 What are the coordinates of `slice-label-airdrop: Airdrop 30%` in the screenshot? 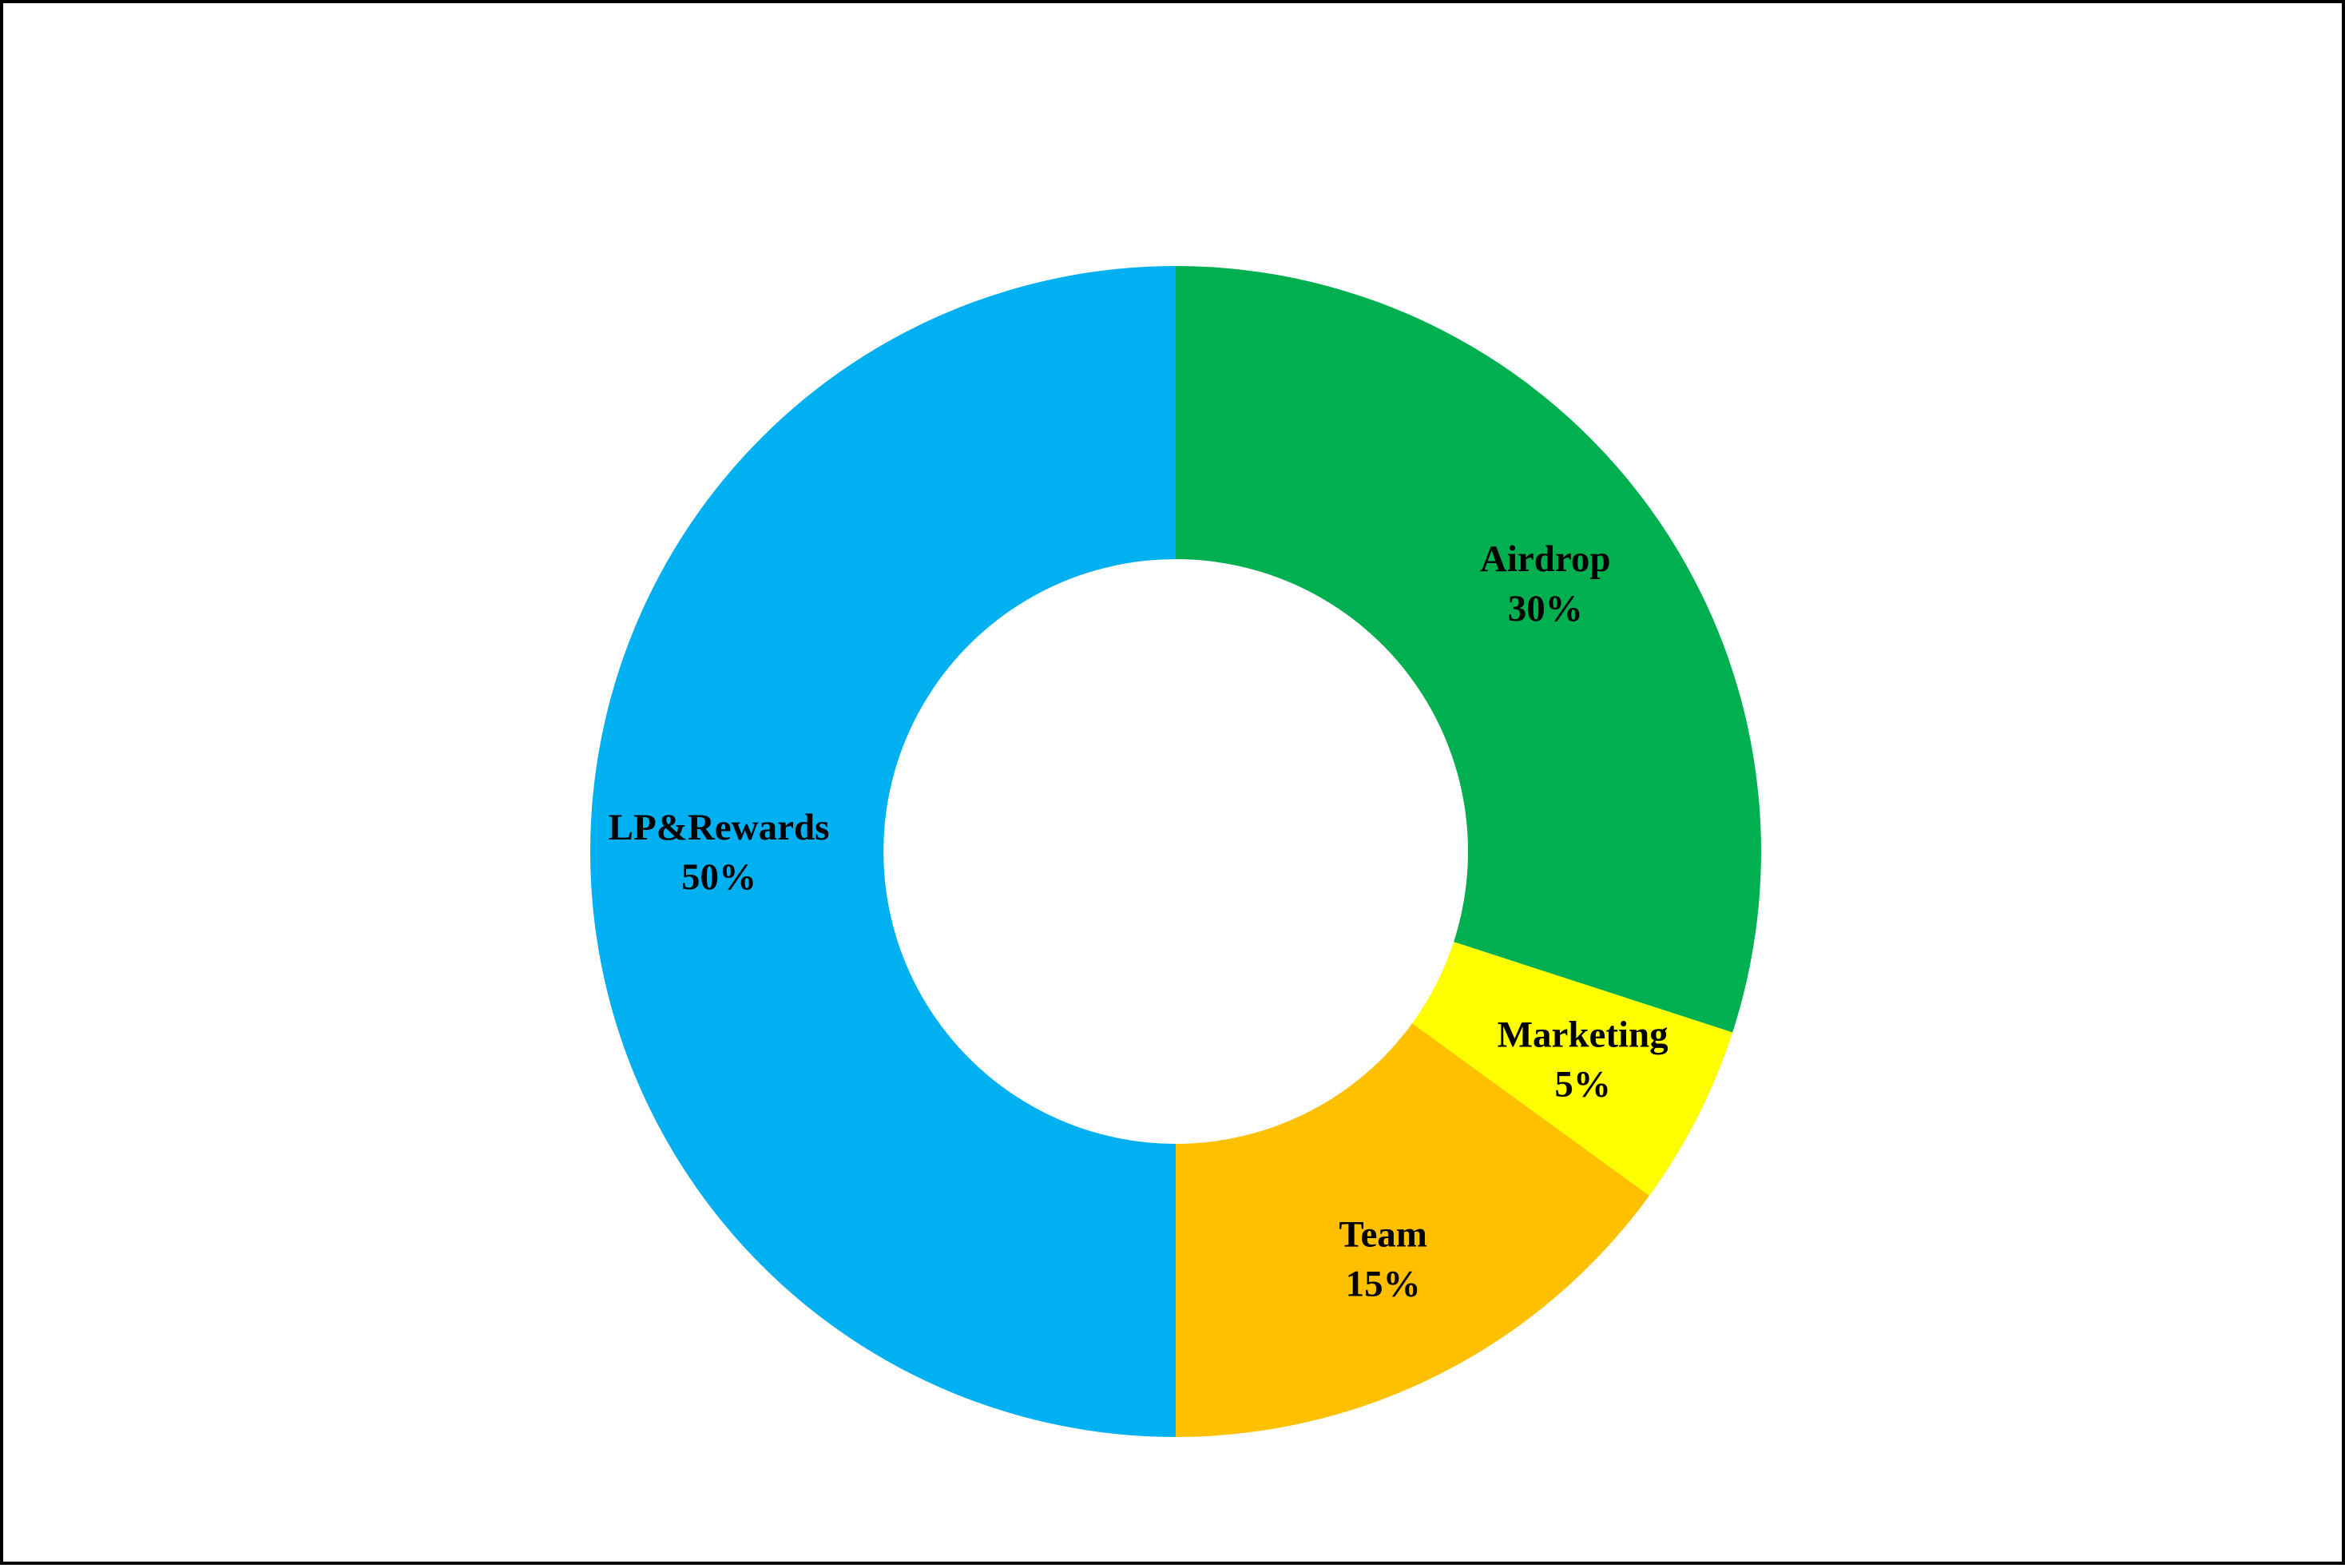 It's located at (1545, 583).